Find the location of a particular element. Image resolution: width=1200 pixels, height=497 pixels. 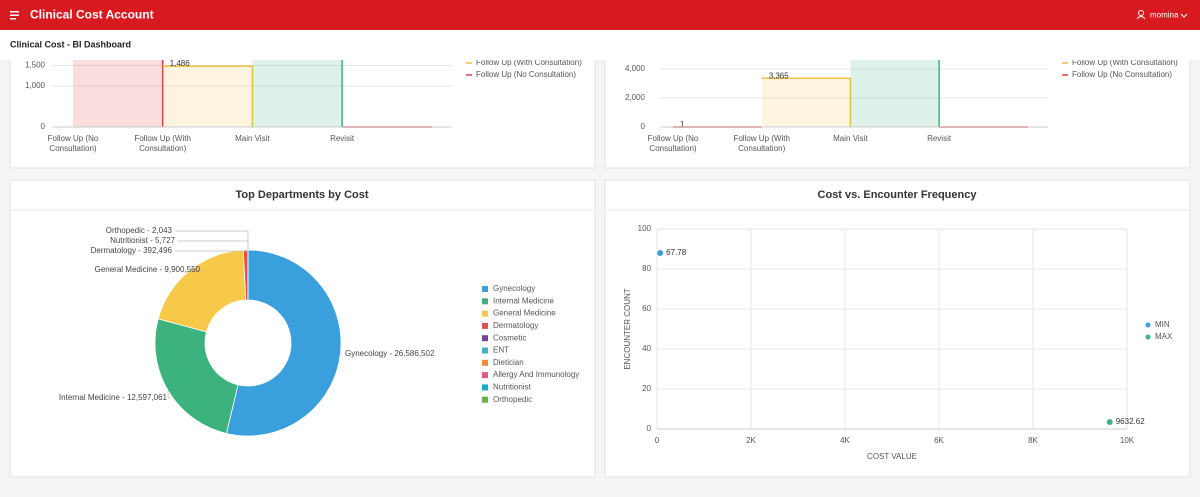

y-tick-label: 100 is located at coordinates (645, 228).